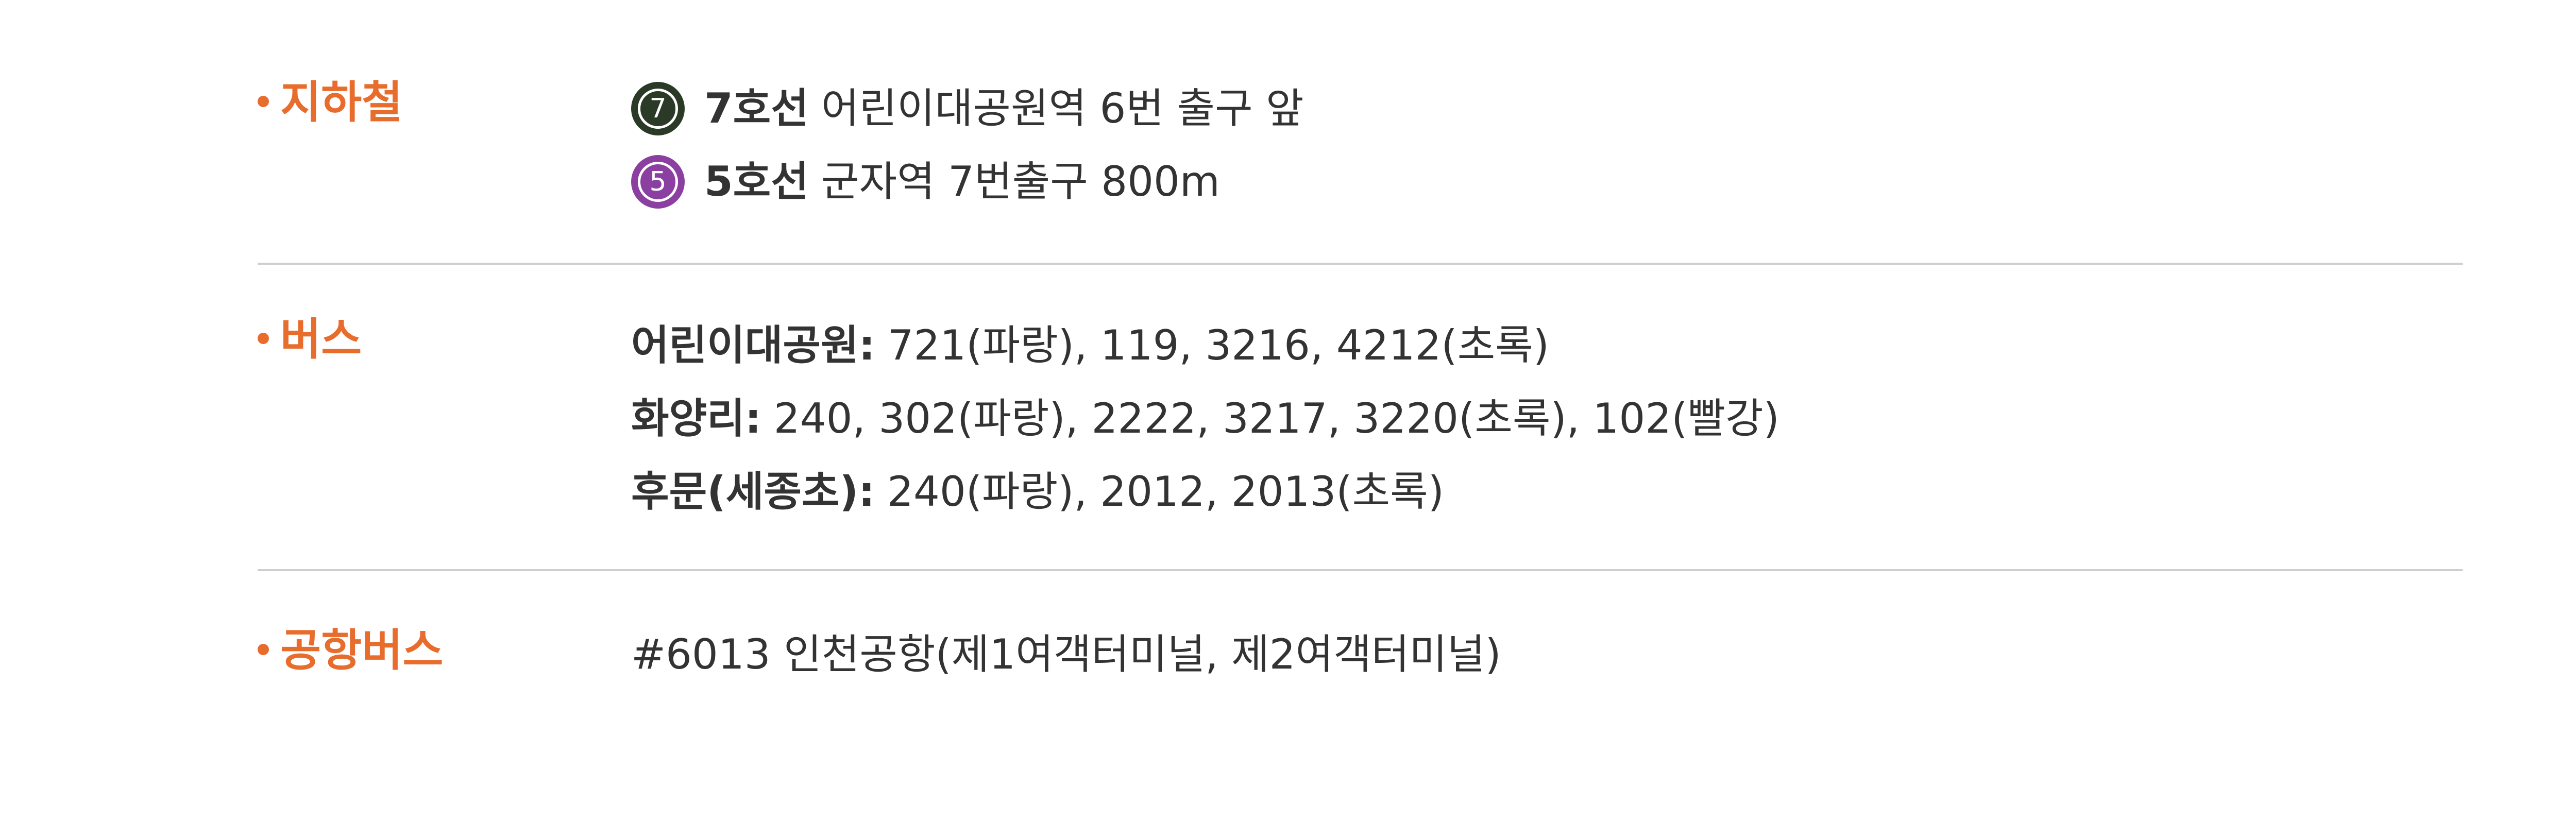 This screenshot has height=821, width=2576. I want to click on bus-stop-row: 후문(세종초): 240(파랑), 2012, 2013(초록), so click(1547, 492).